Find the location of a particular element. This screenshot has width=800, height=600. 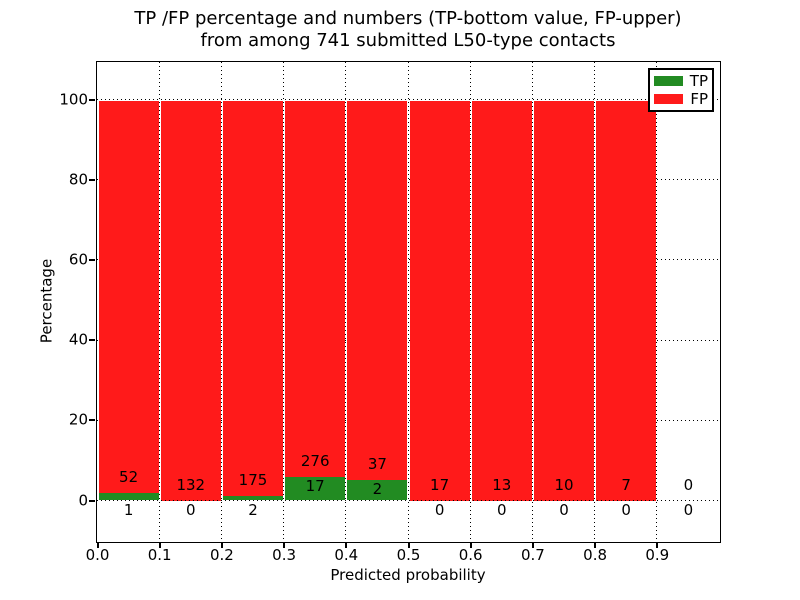

y-tick-label: 100 is located at coordinates (73, 99).